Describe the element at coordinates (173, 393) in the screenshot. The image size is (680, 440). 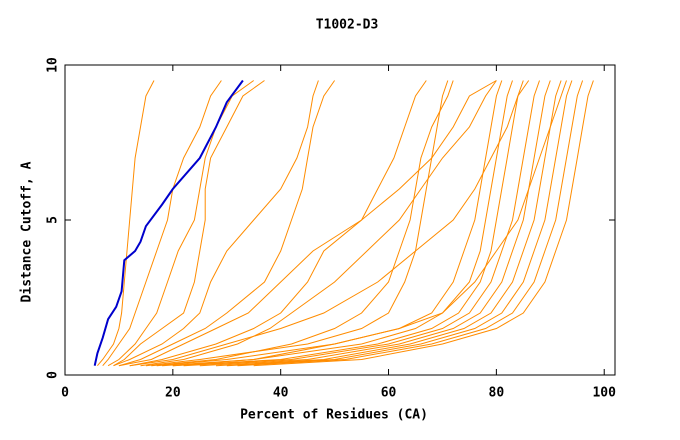
I see `x-tick-label: 20` at that location.